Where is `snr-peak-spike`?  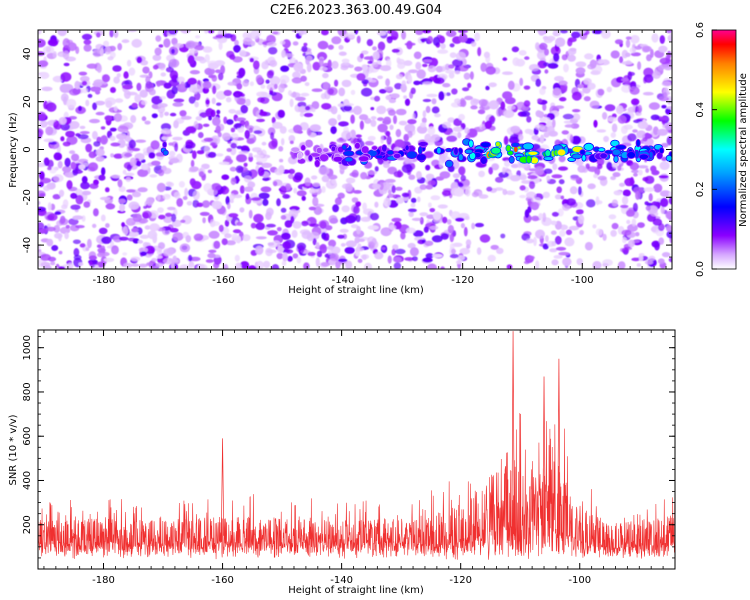 snr-peak-spike is located at coordinates (223, 487).